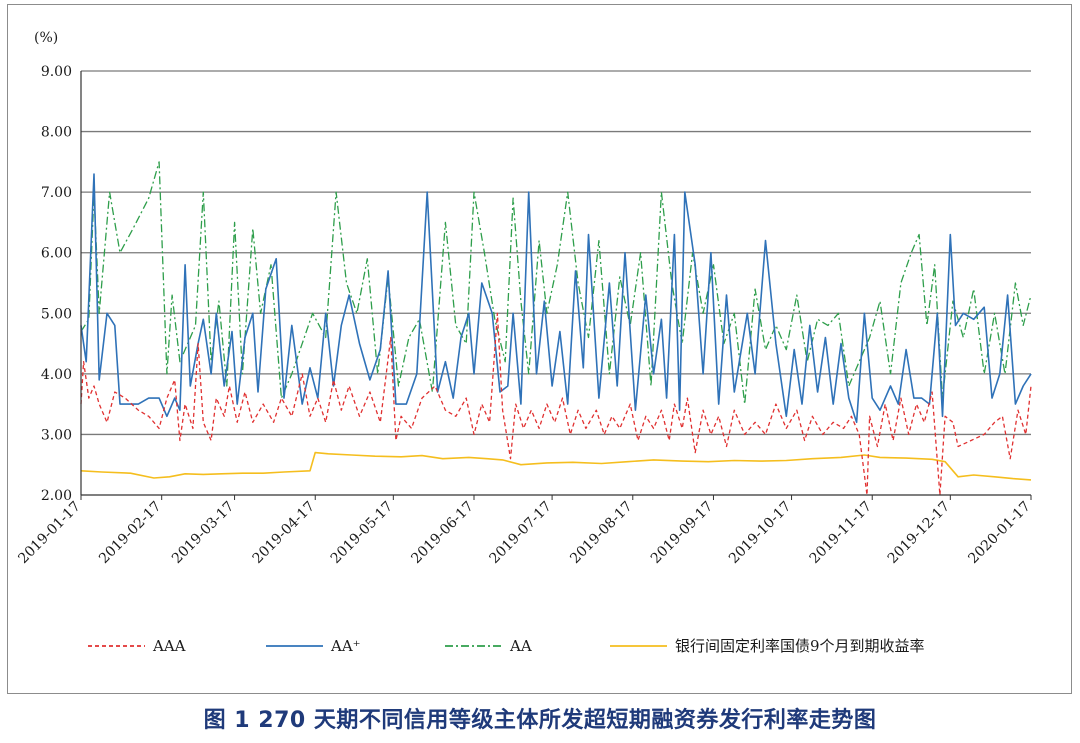 This screenshot has height=743, width=1080. What do you see at coordinates (520, 646) in the screenshot?
I see `legend-label-2: AA` at bounding box center [520, 646].